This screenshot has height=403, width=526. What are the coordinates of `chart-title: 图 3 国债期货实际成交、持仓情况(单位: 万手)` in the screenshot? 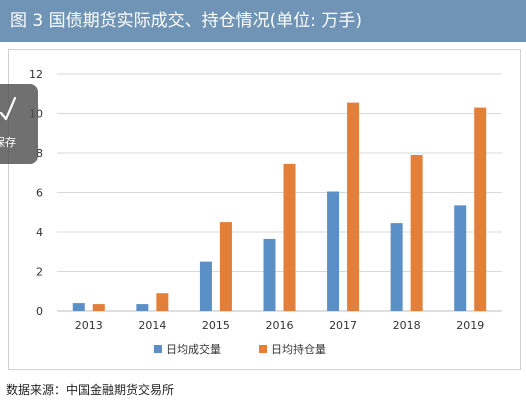 It's located at (263, 21).